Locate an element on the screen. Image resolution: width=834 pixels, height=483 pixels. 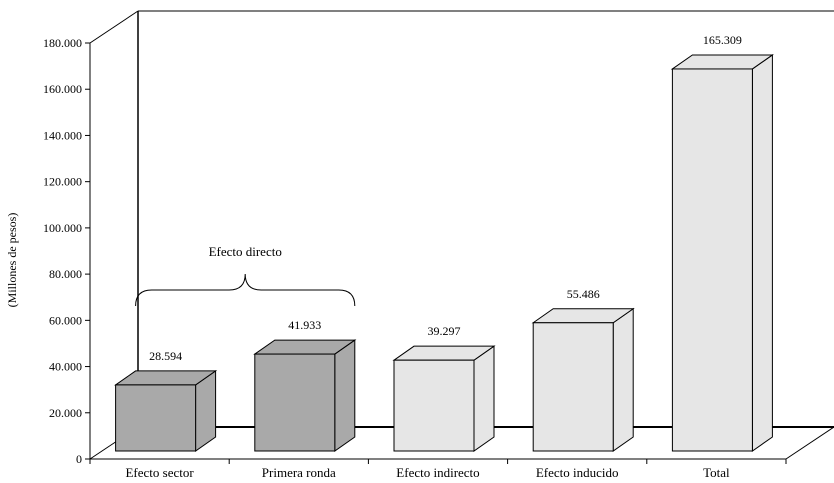
bar-value-label: 55.486 is located at coordinates (583, 294).